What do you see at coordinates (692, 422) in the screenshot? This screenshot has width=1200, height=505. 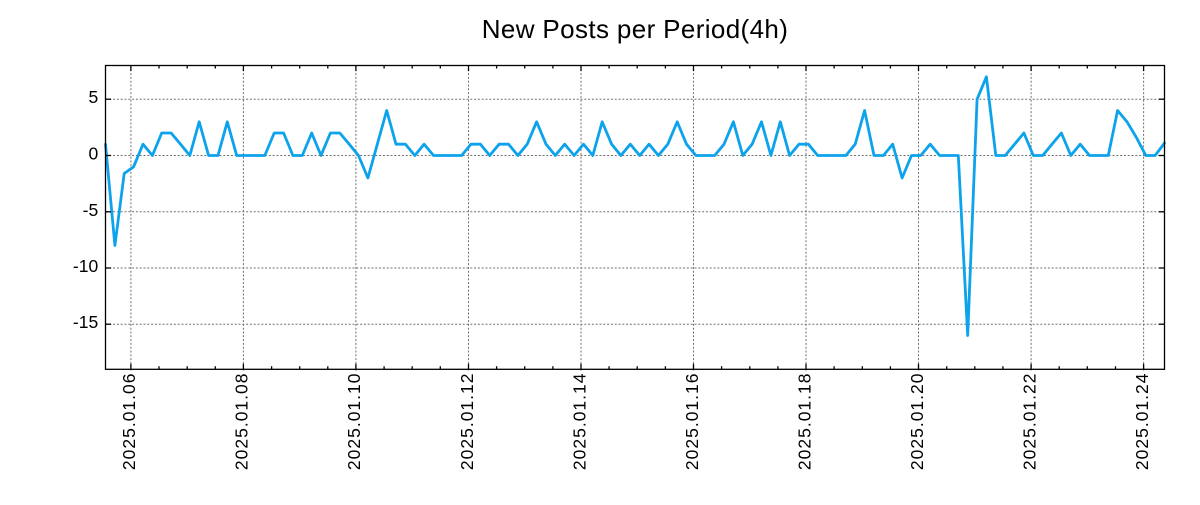 I see `svg-text: 2025.01.16` at bounding box center [692, 422].